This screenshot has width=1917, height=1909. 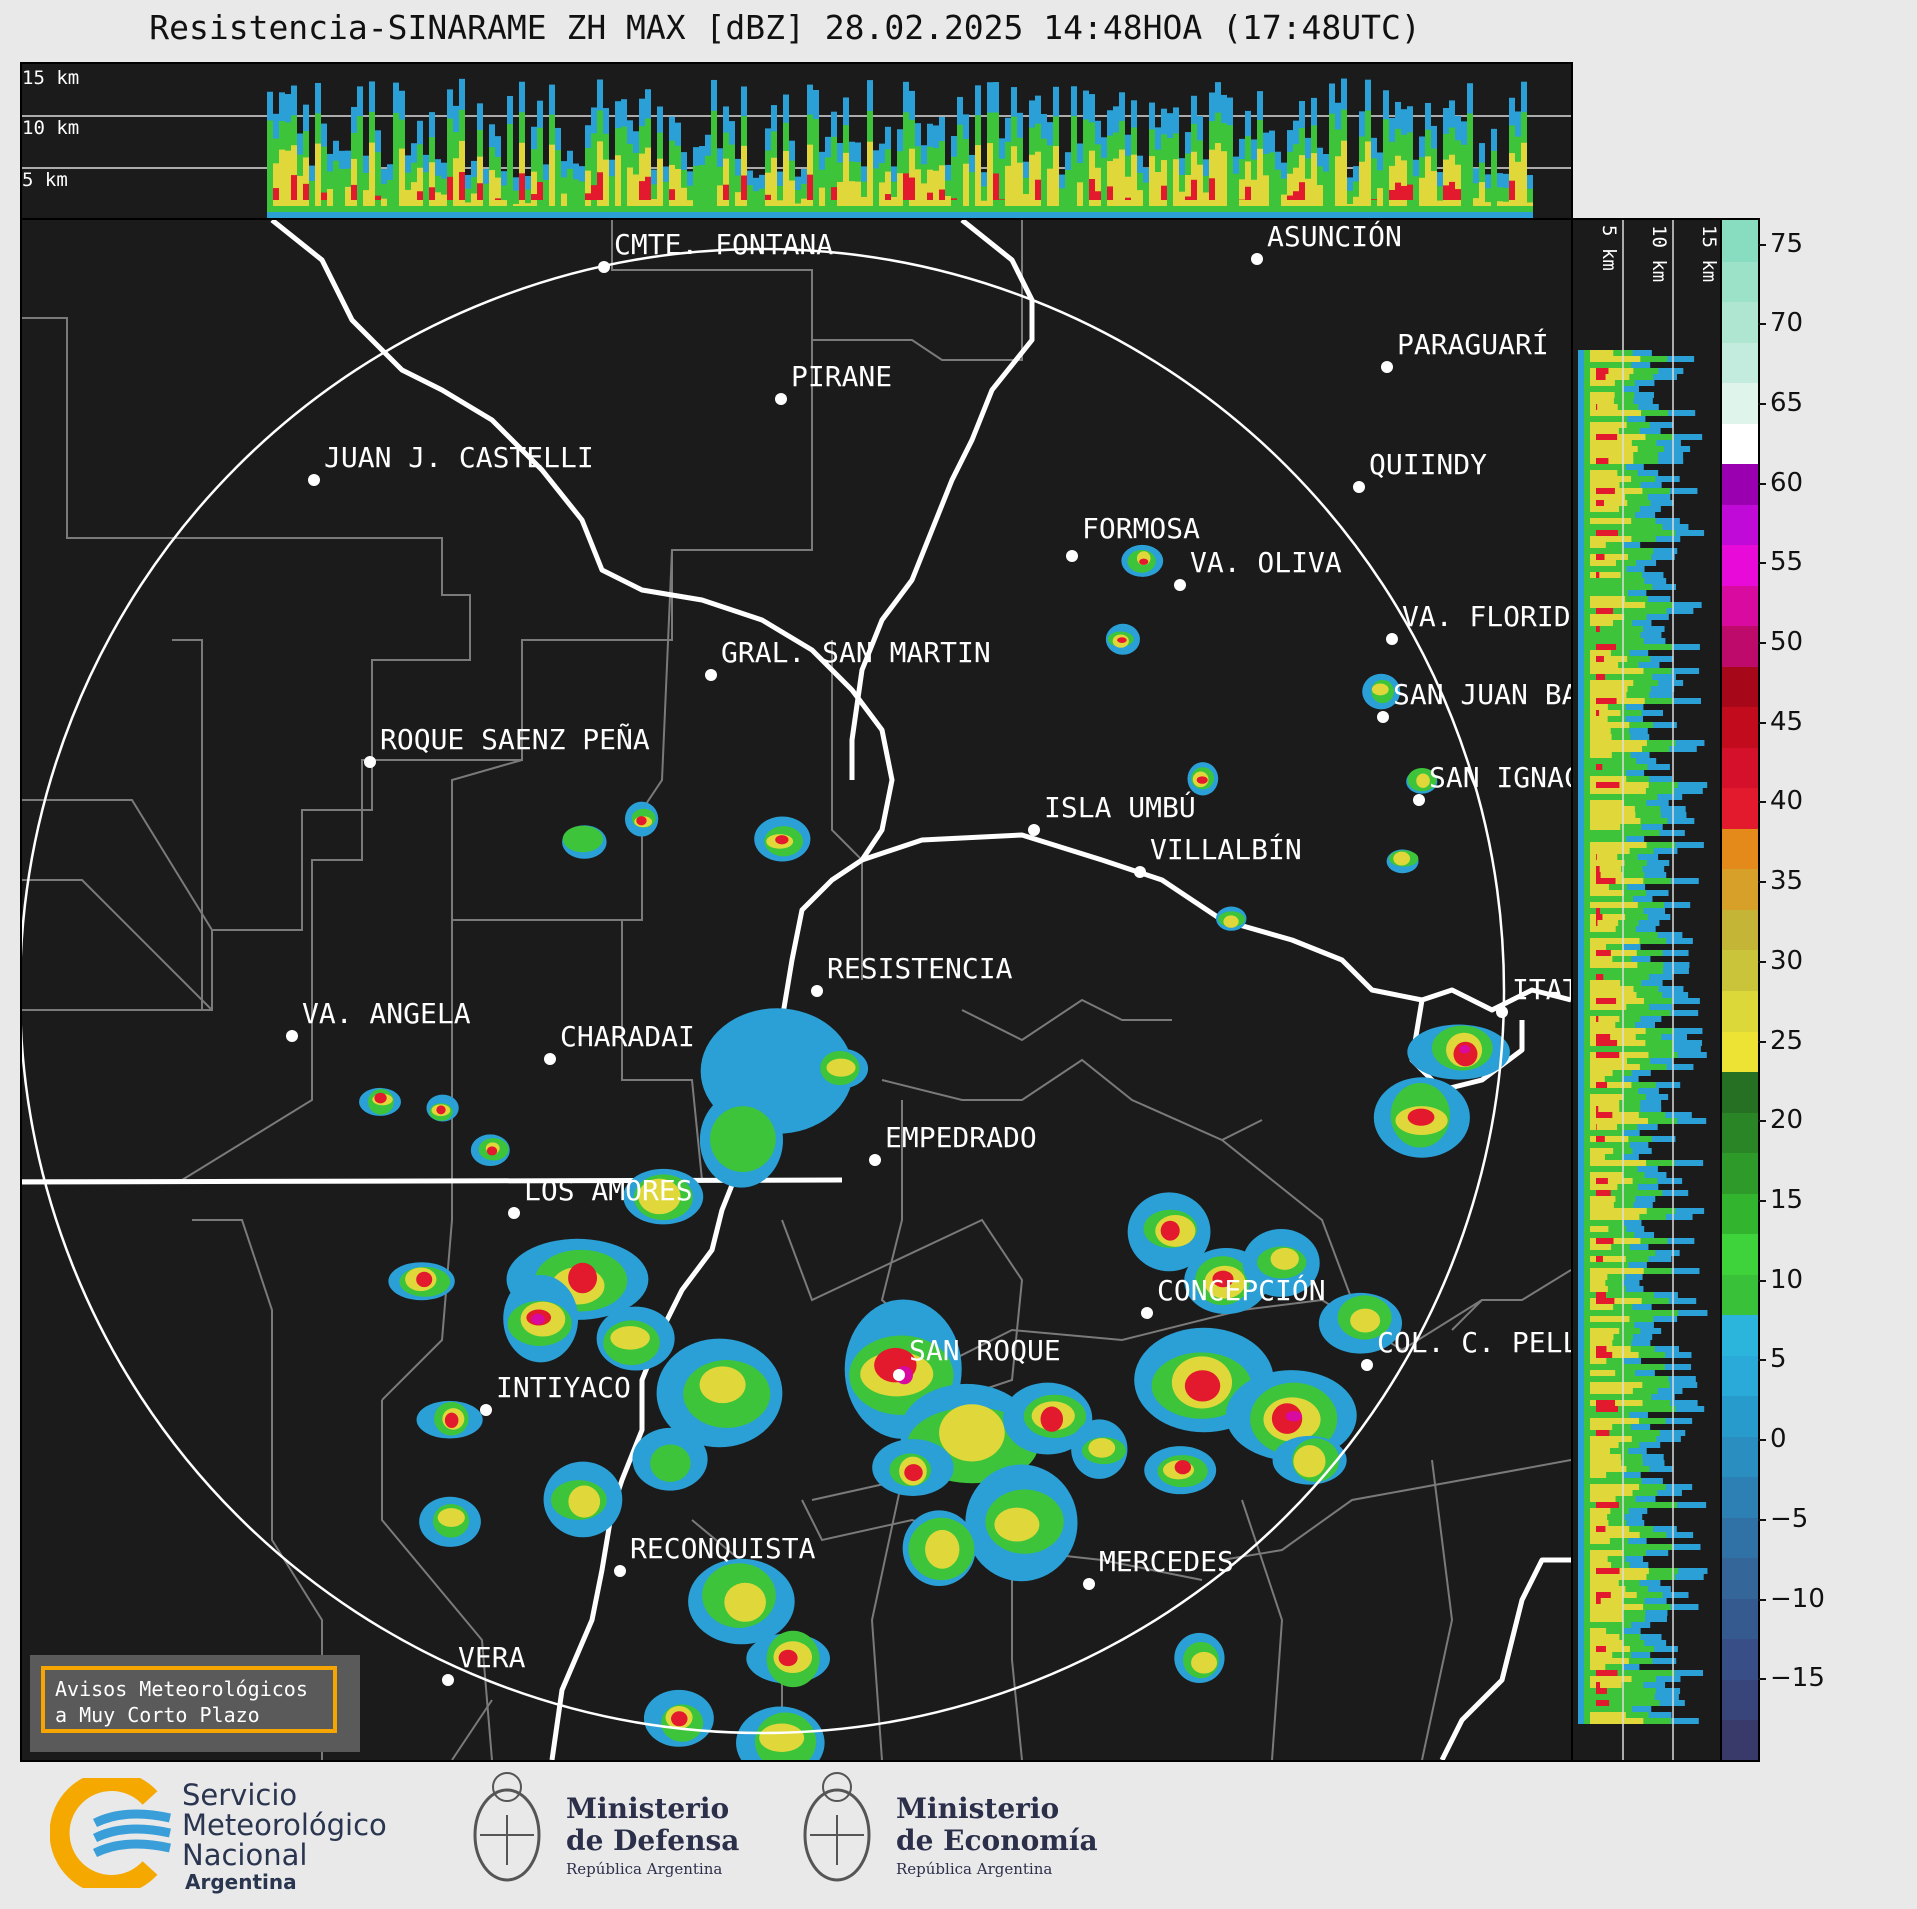 I want to click on city-label: QUIINDY, so click(x=1428, y=464).